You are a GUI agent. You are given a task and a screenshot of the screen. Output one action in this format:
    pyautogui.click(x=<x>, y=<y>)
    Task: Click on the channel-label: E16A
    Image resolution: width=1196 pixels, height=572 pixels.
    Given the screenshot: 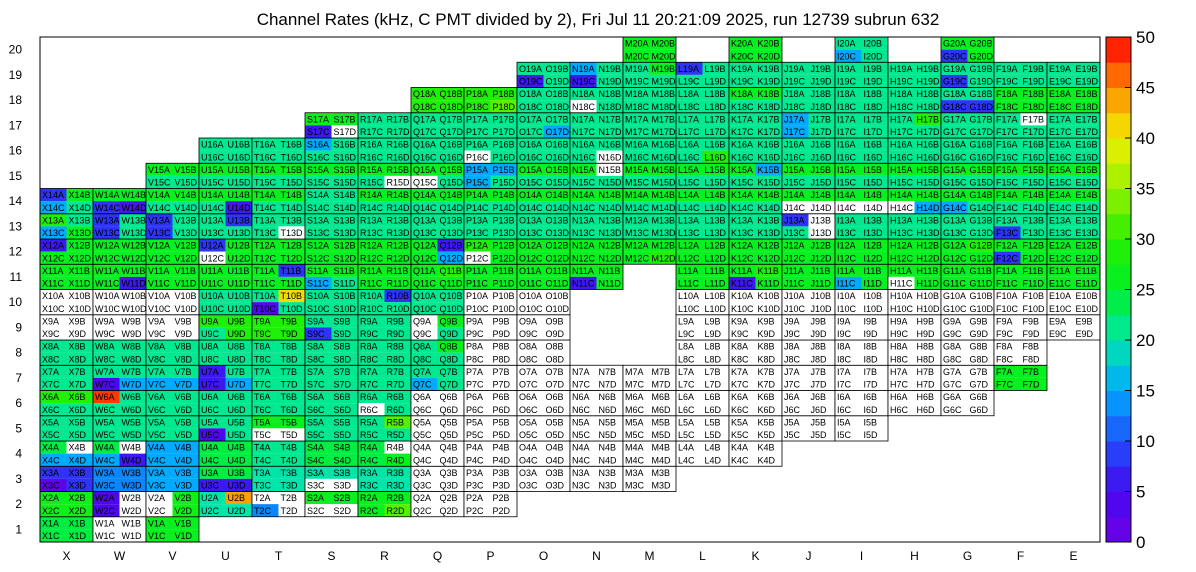 What is the action you would take?
    pyautogui.click(x=1060, y=145)
    